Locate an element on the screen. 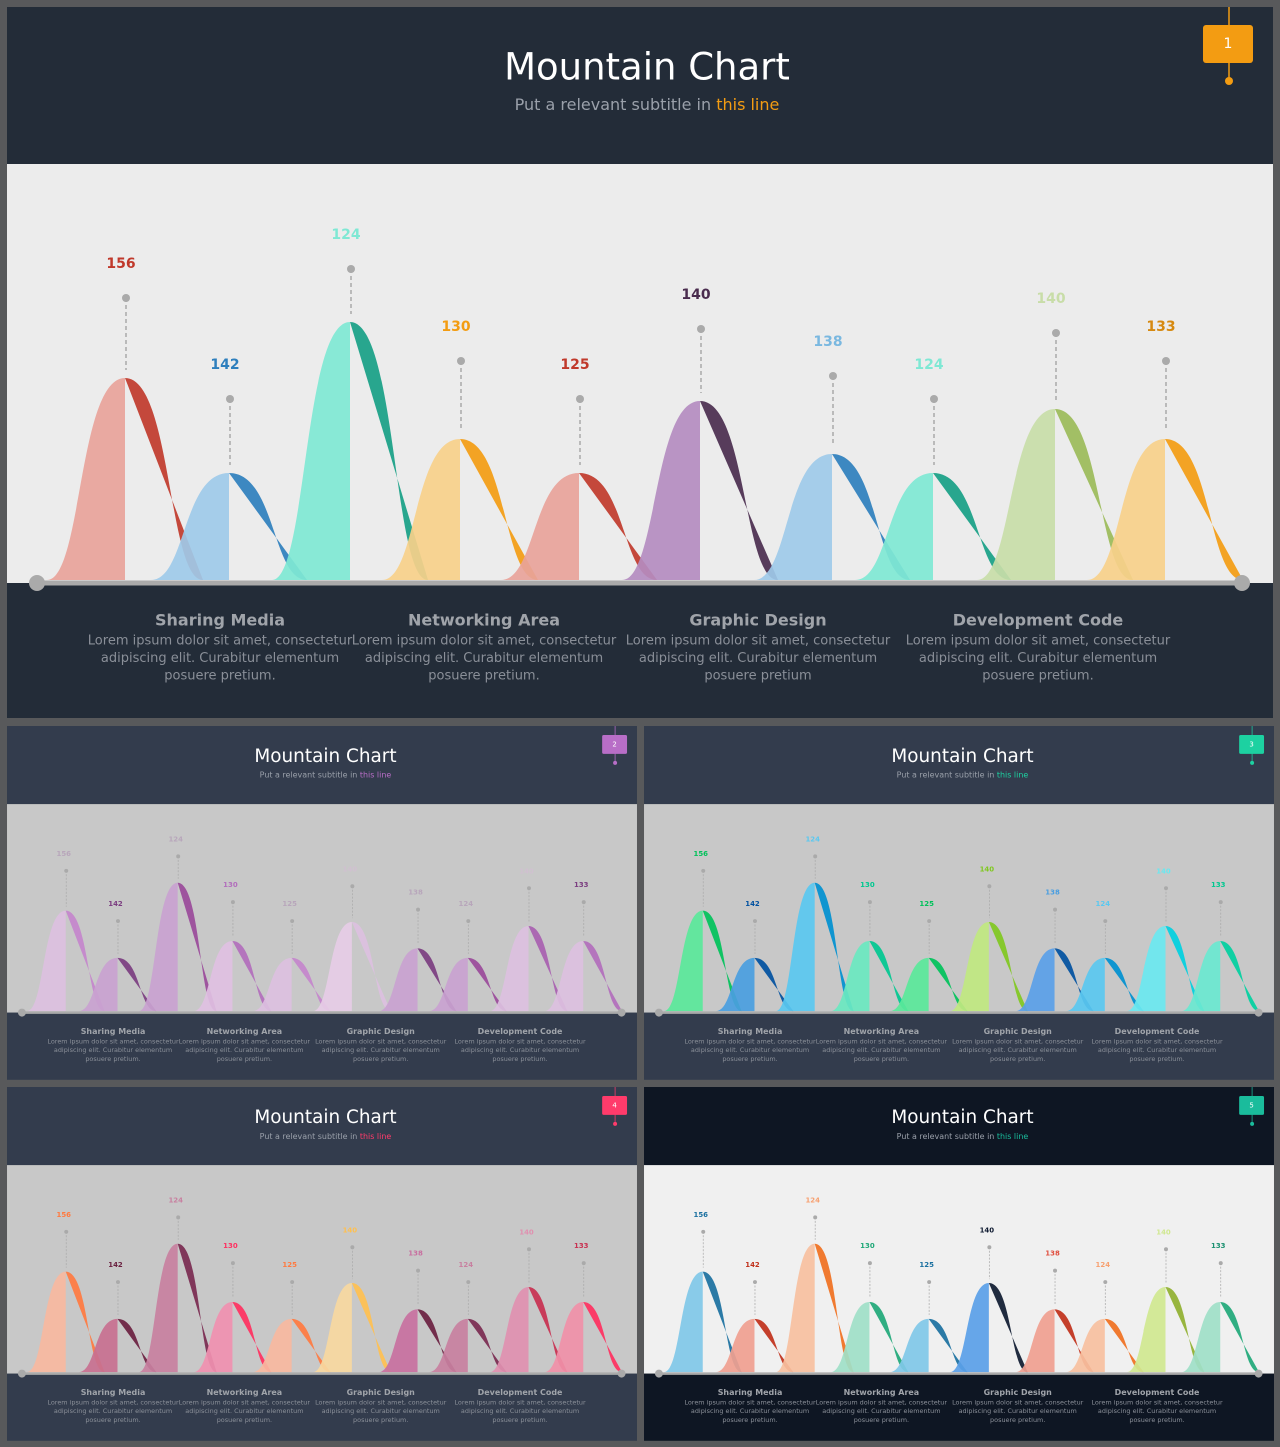 This screenshot has height=1447, width=1280. value-label: 138 is located at coordinates (1052, 893).